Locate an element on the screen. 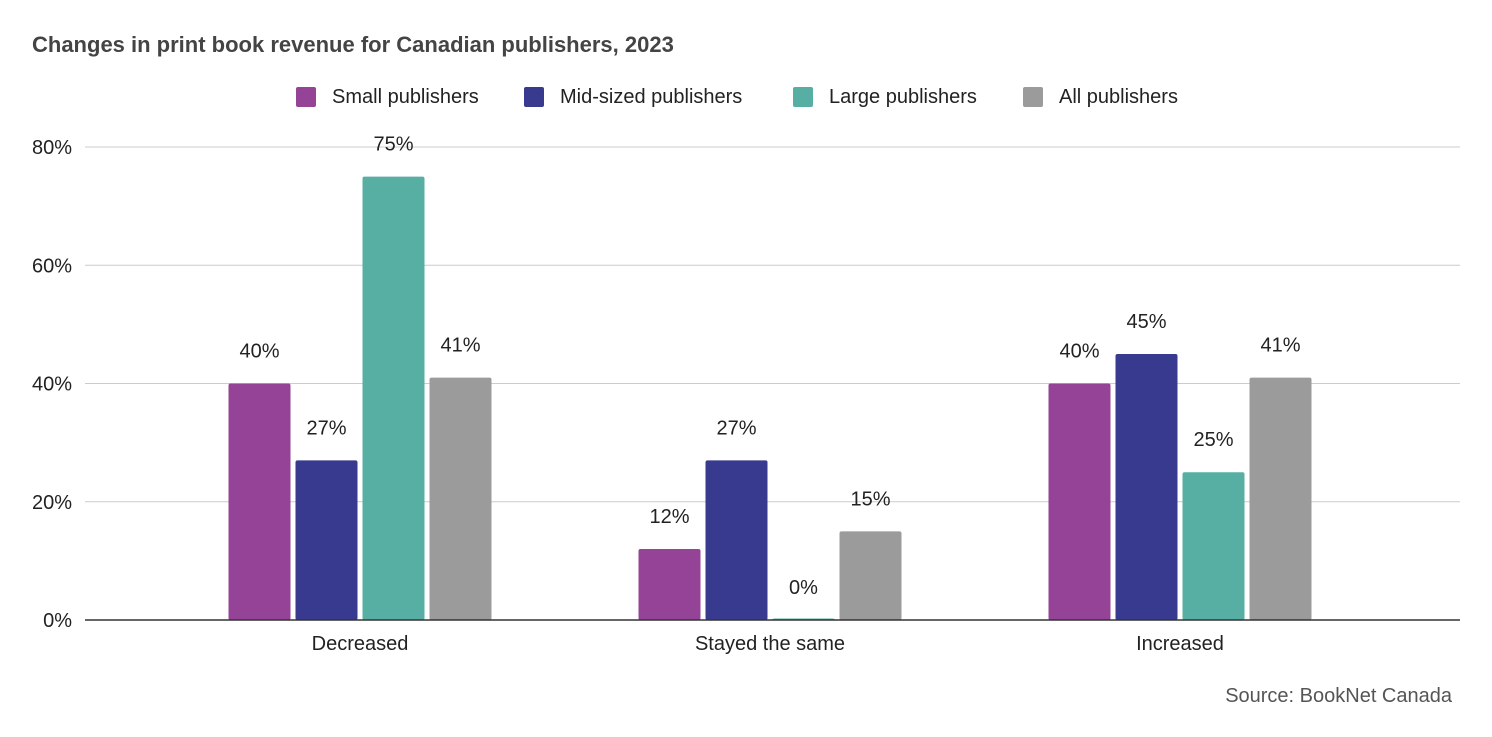 The height and width of the screenshot is (737, 1492). legend-label: Large publishers is located at coordinates (903, 96).